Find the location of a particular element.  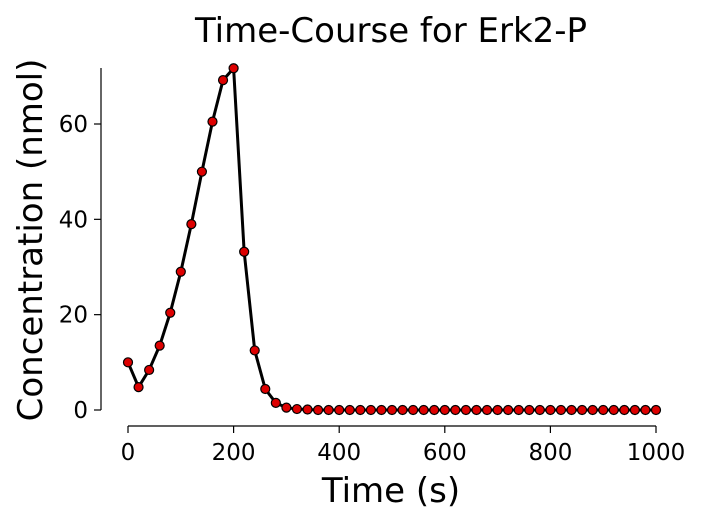

x-tick-label: 1000 is located at coordinates (656, 453).